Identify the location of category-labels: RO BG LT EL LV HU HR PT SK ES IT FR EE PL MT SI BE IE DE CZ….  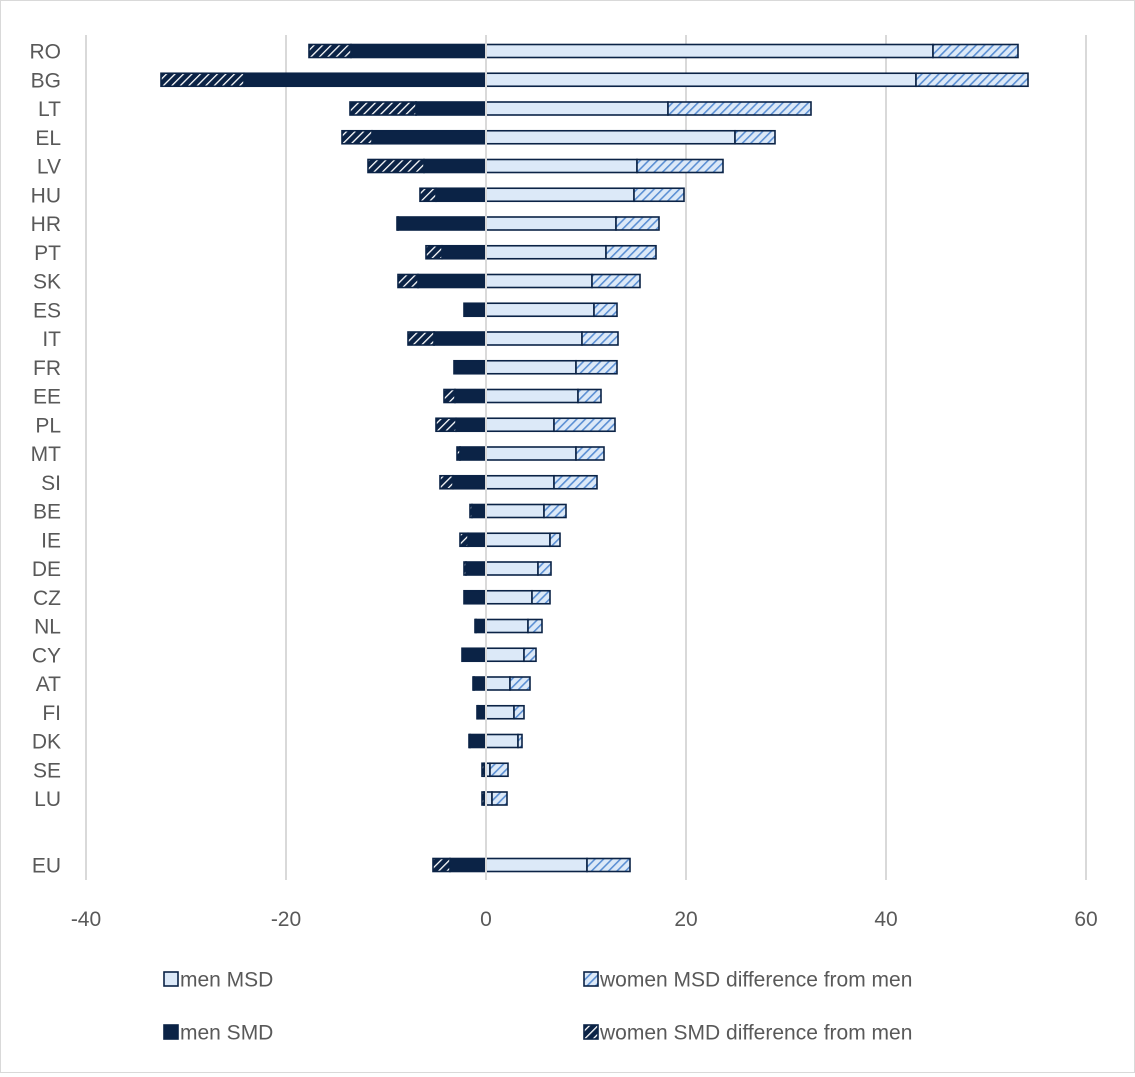
(46, 459).